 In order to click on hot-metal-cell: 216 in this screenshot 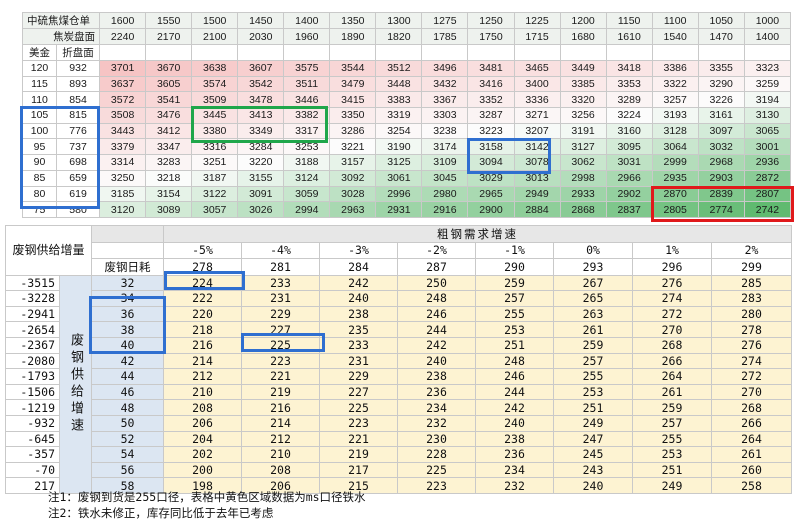, I will do `click(203, 345)`.